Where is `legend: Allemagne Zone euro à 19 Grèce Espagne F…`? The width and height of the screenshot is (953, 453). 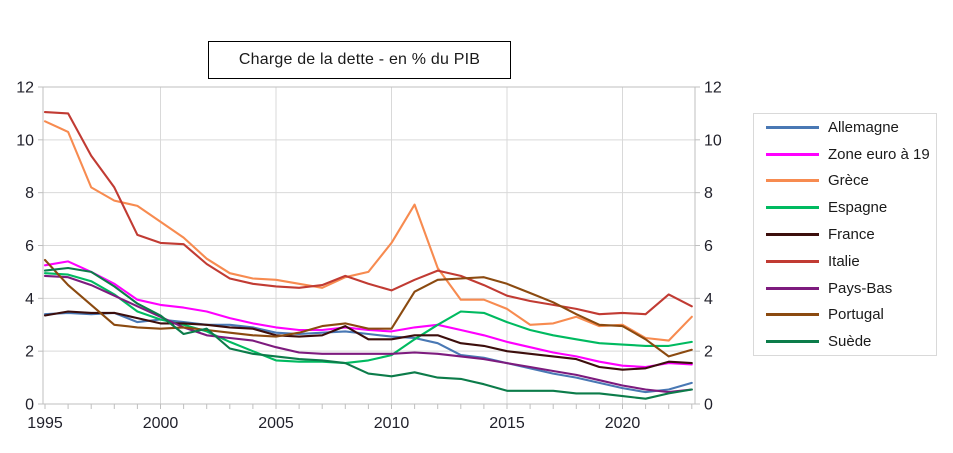
legend: Allemagne Zone euro à 19 Grèce Espagne F… is located at coordinates (845, 234).